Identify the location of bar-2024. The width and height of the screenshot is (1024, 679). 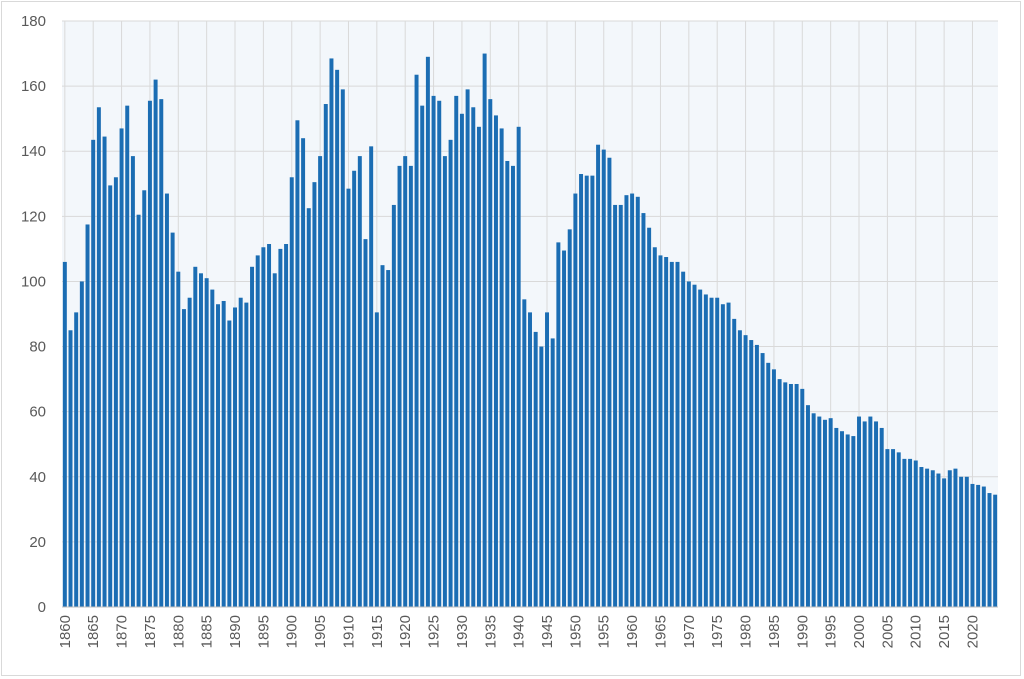
(995, 550).